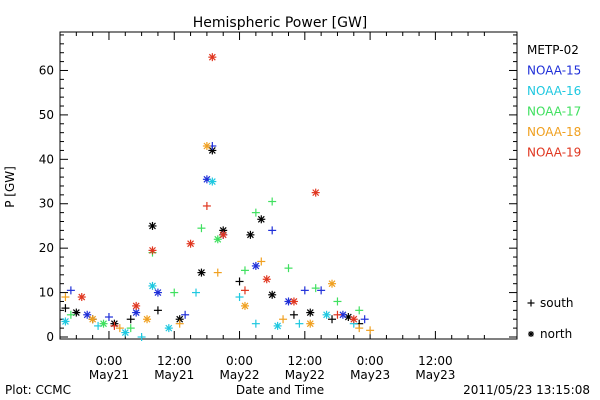  I want to click on y-tick-label: 40, so click(46, 159).